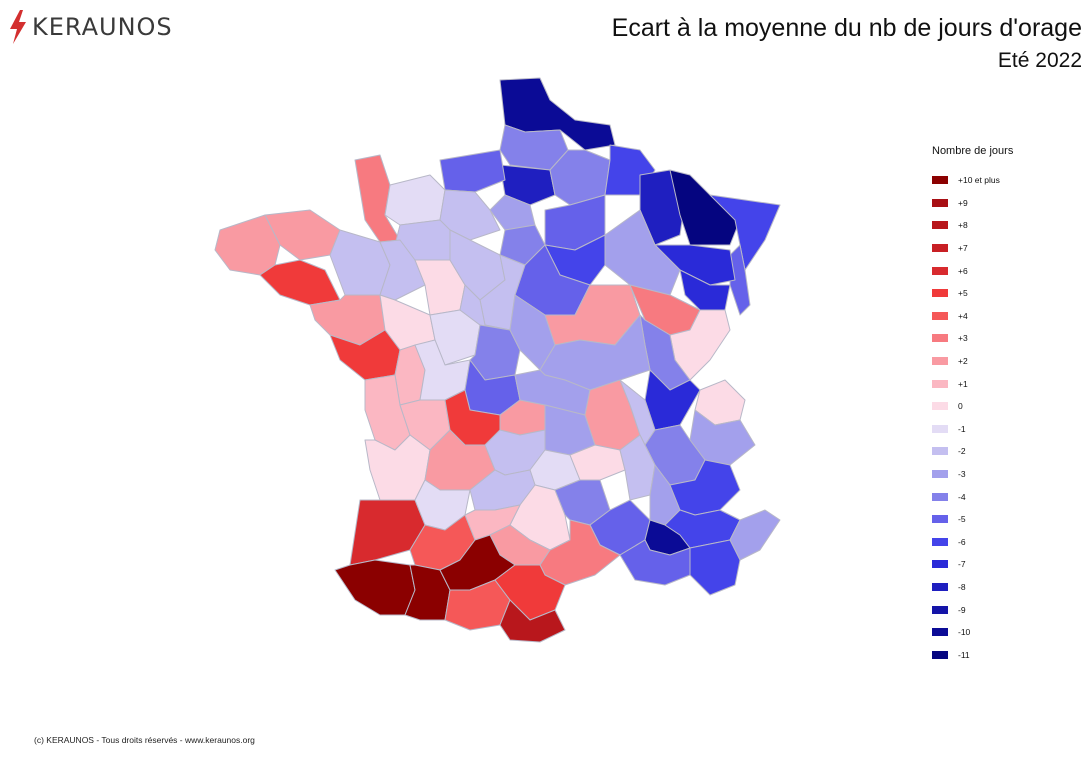 The width and height of the screenshot is (1090, 775). Describe the element at coordinates (300, 282) in the screenshot. I see `region-morbihan` at that location.